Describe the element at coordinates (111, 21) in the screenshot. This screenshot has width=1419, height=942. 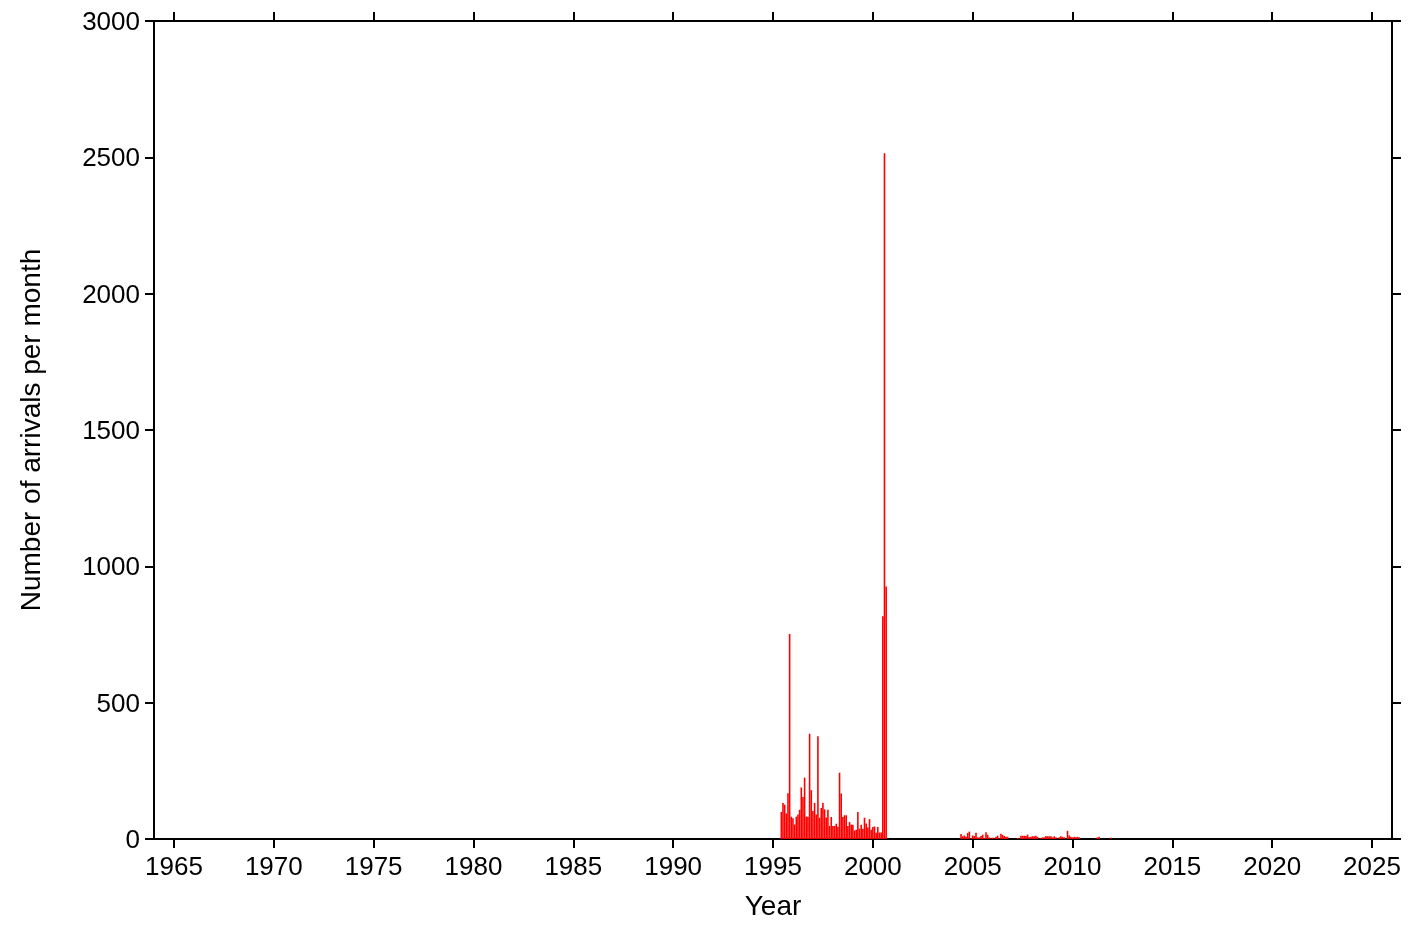
I see `y-tick-label: 3000` at that location.